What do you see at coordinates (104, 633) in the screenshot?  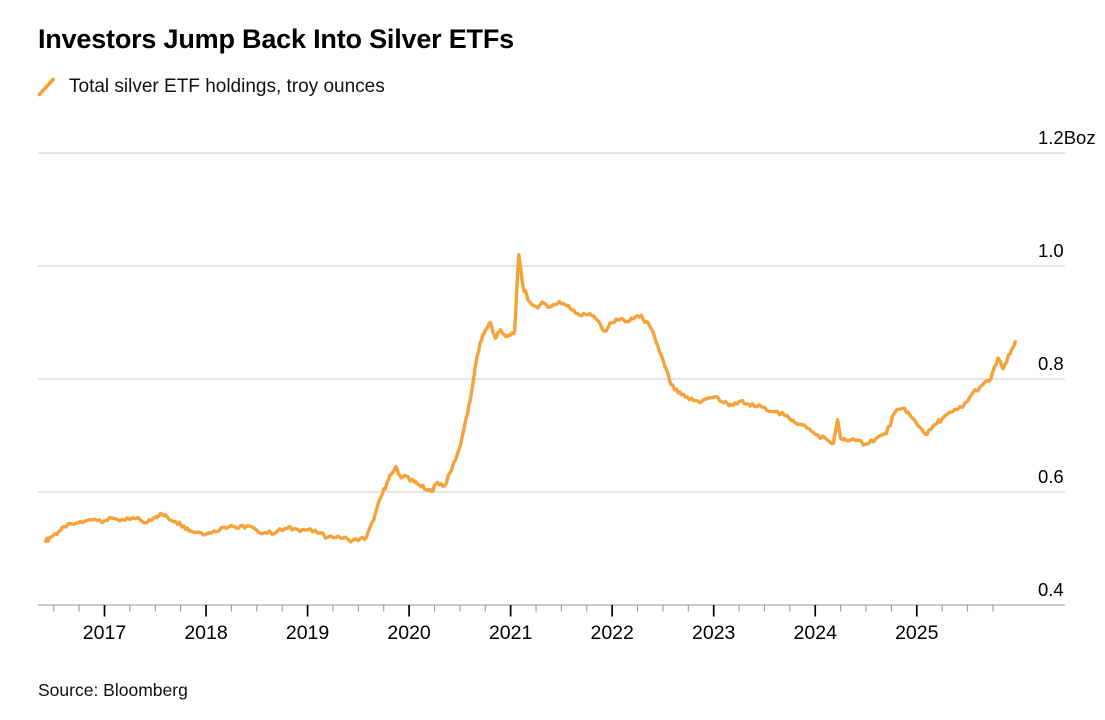 I see `x-tick-label: 2017` at bounding box center [104, 633].